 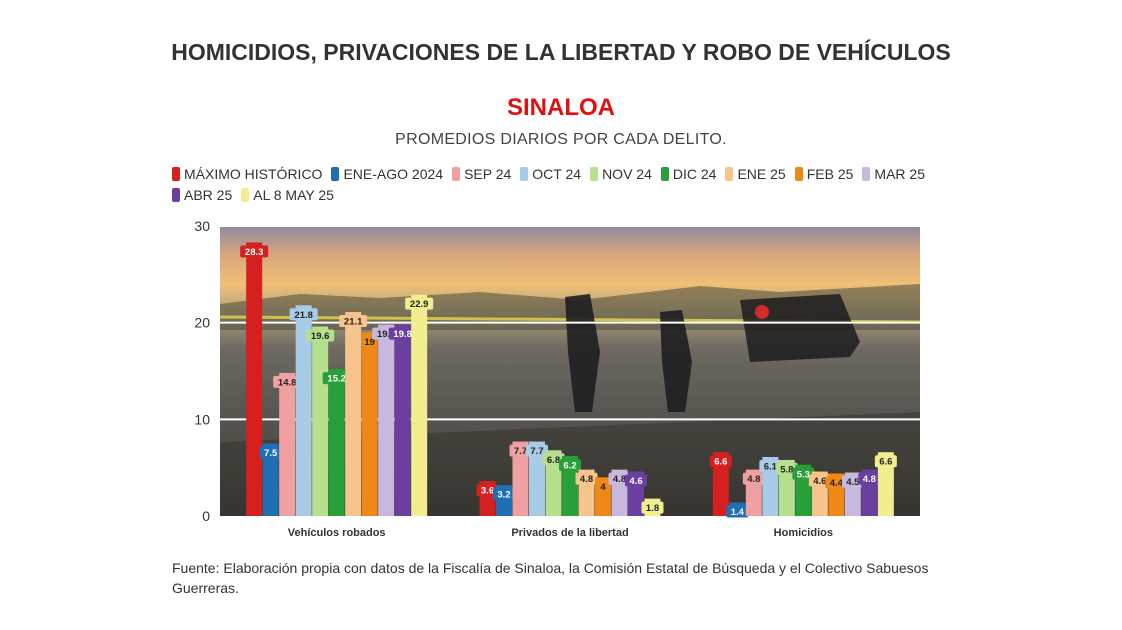 I want to click on data-label: 5.3, so click(x=803, y=474).